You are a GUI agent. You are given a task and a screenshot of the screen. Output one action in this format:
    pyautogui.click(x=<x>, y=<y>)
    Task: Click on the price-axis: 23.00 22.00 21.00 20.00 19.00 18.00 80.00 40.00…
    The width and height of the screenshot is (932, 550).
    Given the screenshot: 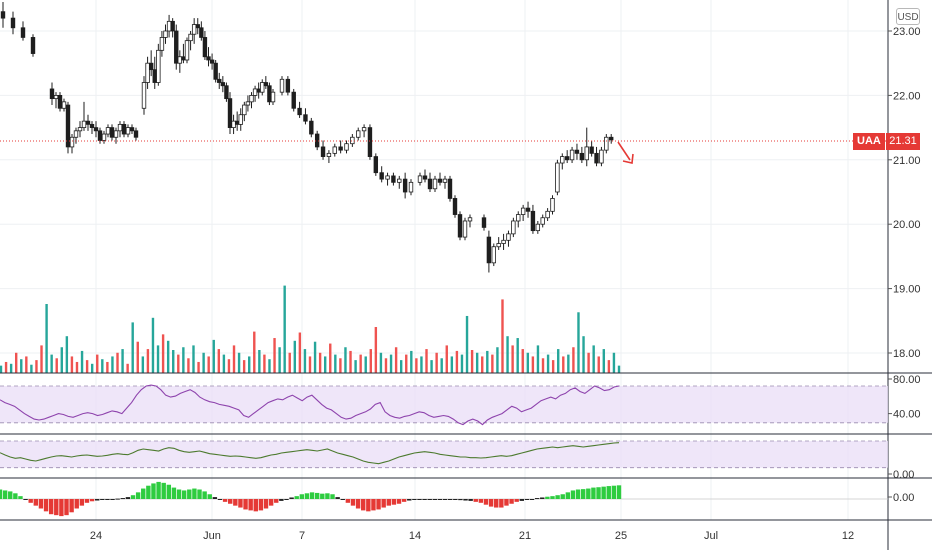 What is the action you would take?
    pyautogui.click(x=904, y=265)
    